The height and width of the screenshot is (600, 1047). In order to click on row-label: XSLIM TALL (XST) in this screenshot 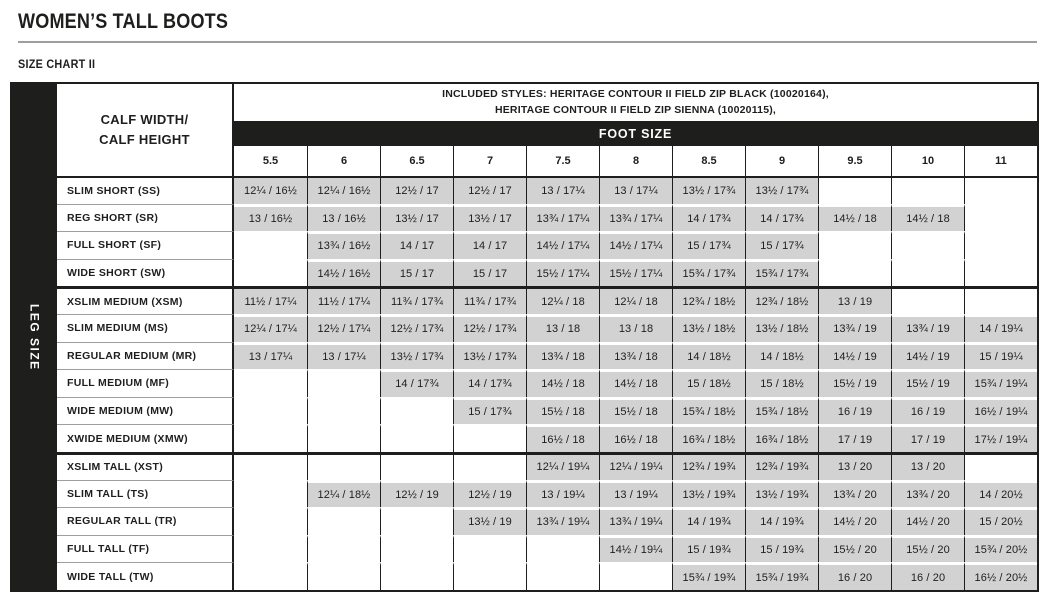, I will do `click(145, 465)`.